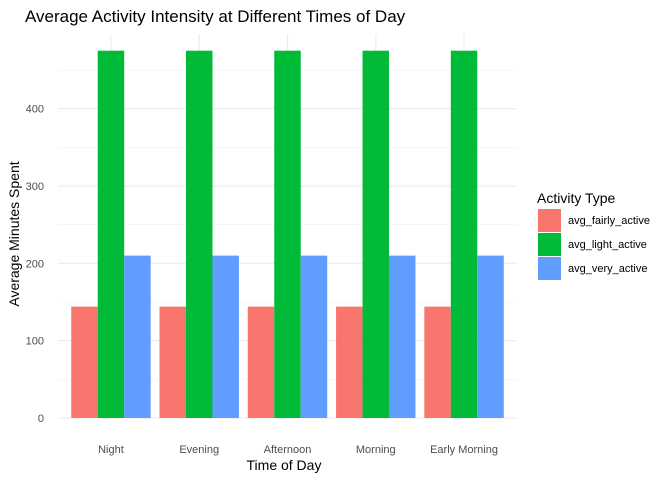  I want to click on y-tick-label: 0, so click(41, 419).